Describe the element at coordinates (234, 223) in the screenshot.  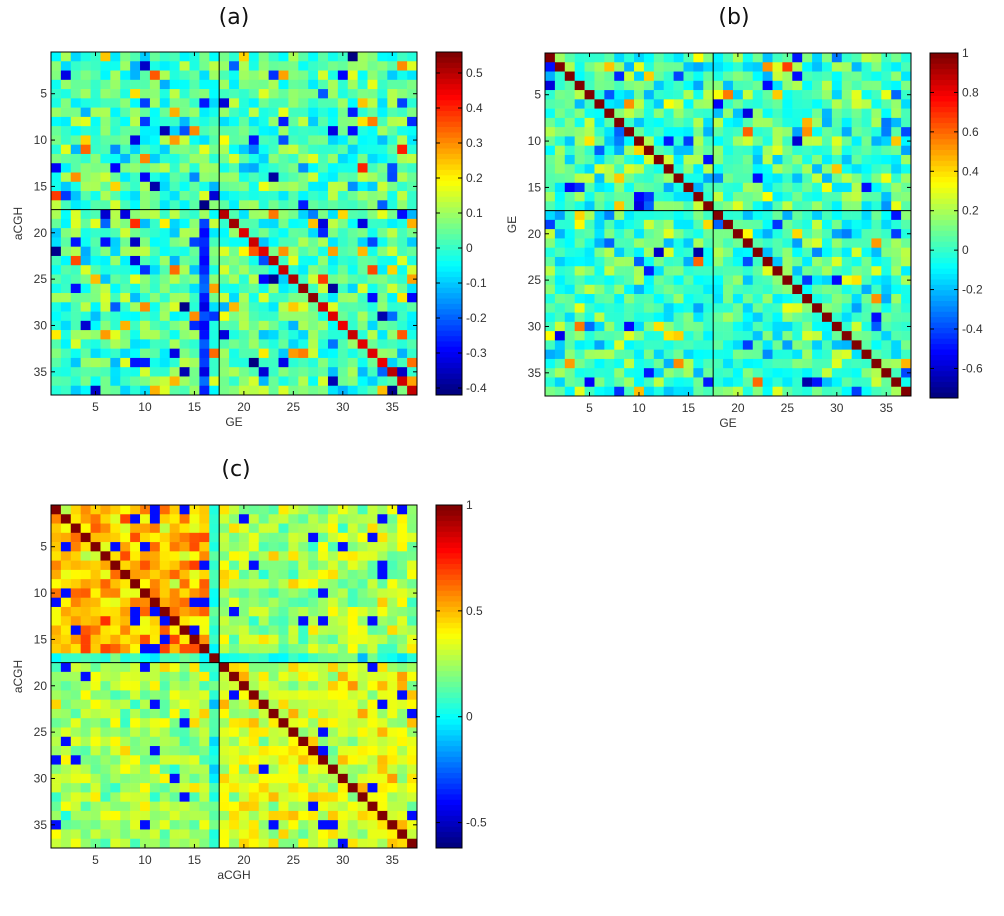
I see `plot-frame` at that location.